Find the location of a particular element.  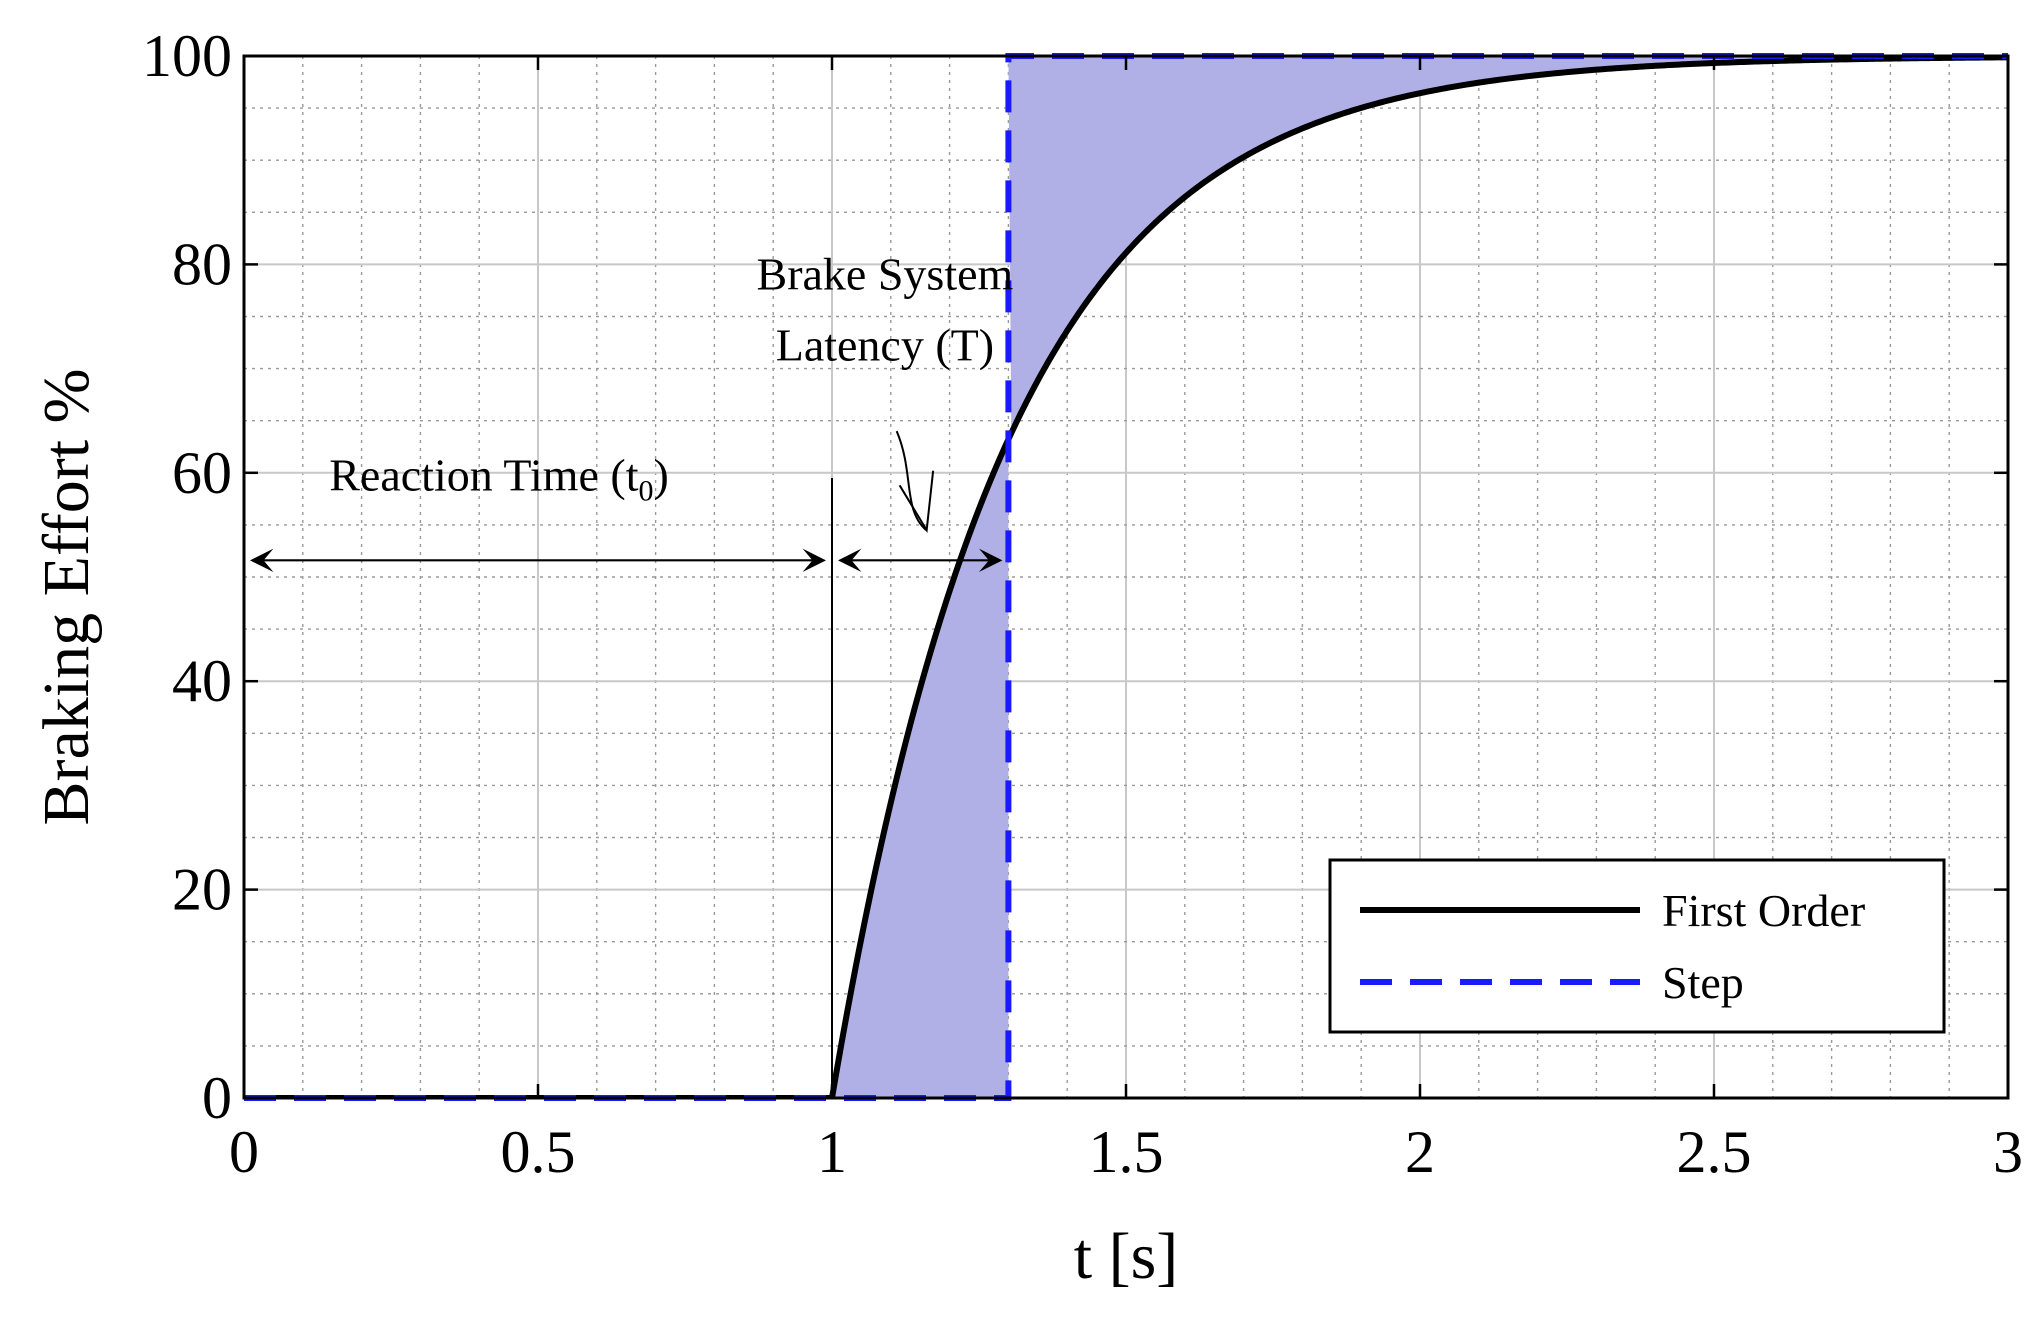

latency-arrow-head-left is located at coordinates (850, 560).